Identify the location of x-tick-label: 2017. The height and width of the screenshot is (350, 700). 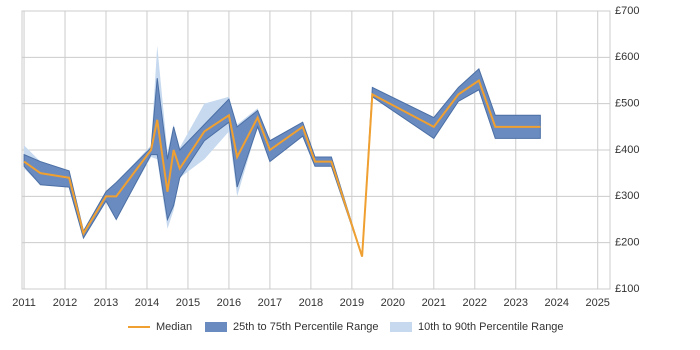
(270, 303).